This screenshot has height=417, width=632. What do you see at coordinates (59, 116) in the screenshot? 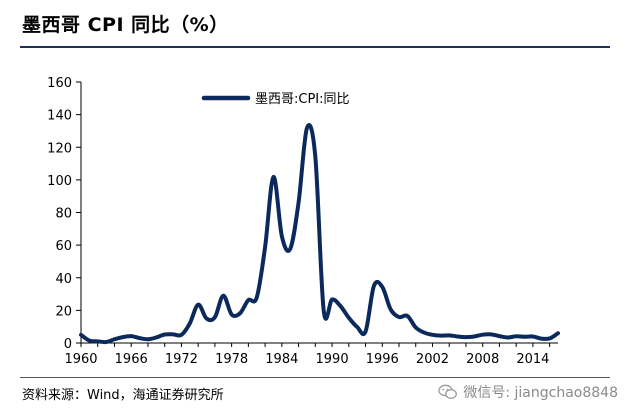
I see `y-tick-label: 140` at bounding box center [59, 116].